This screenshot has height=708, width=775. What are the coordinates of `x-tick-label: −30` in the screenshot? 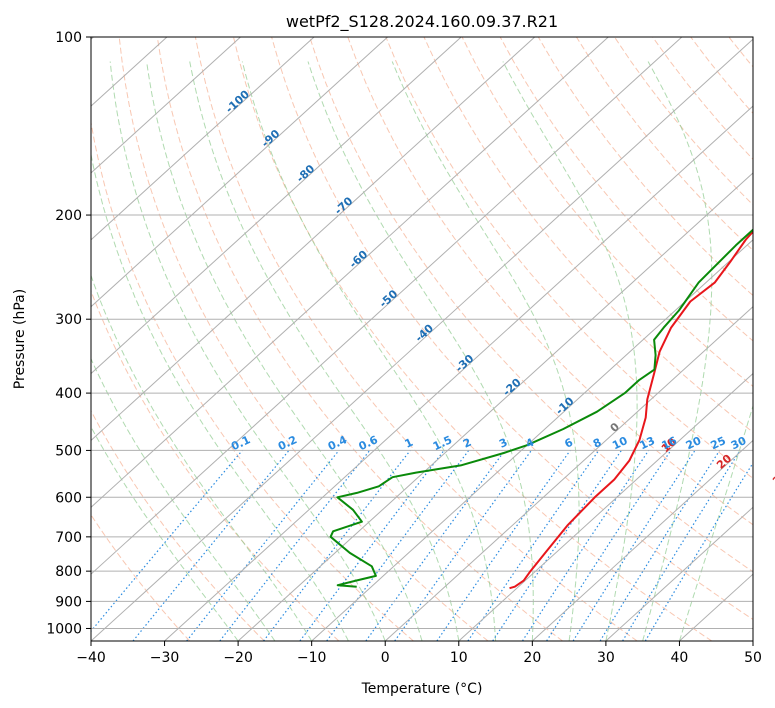 It's located at (165, 658).